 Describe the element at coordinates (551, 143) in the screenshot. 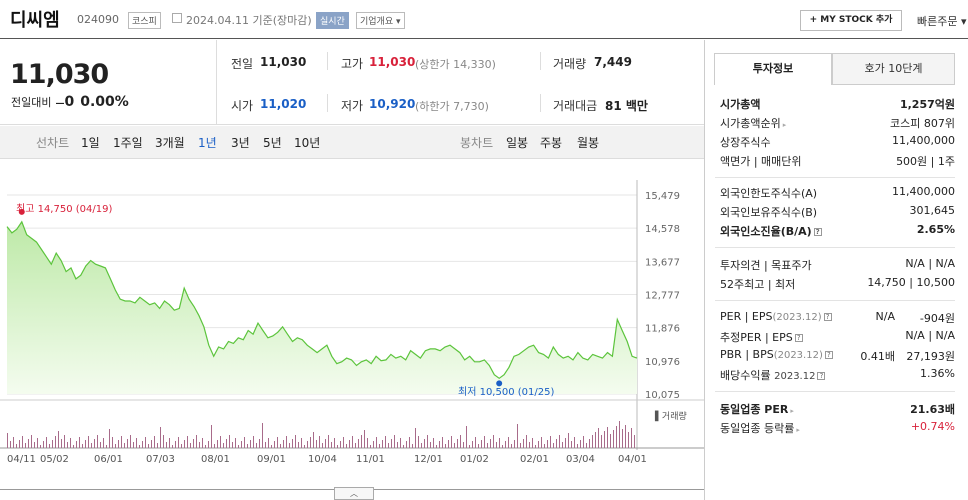

I see `tab-weekly: 주봉` at that location.